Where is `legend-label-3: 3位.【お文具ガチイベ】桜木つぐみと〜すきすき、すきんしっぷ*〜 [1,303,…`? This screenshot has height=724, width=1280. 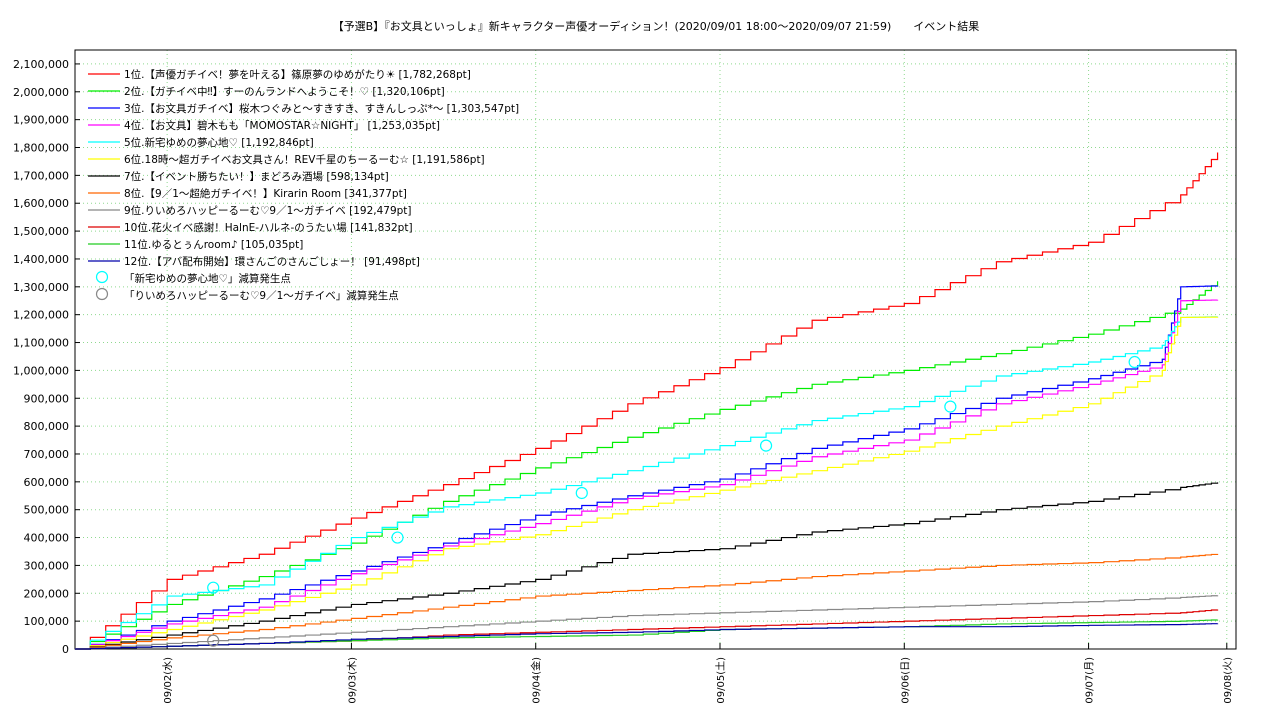 legend-label-3: 3位.【お文具ガチイベ】桜木つぐみと〜すきすき、すきんしっぷ*〜 [1,303,… is located at coordinates (321, 108).